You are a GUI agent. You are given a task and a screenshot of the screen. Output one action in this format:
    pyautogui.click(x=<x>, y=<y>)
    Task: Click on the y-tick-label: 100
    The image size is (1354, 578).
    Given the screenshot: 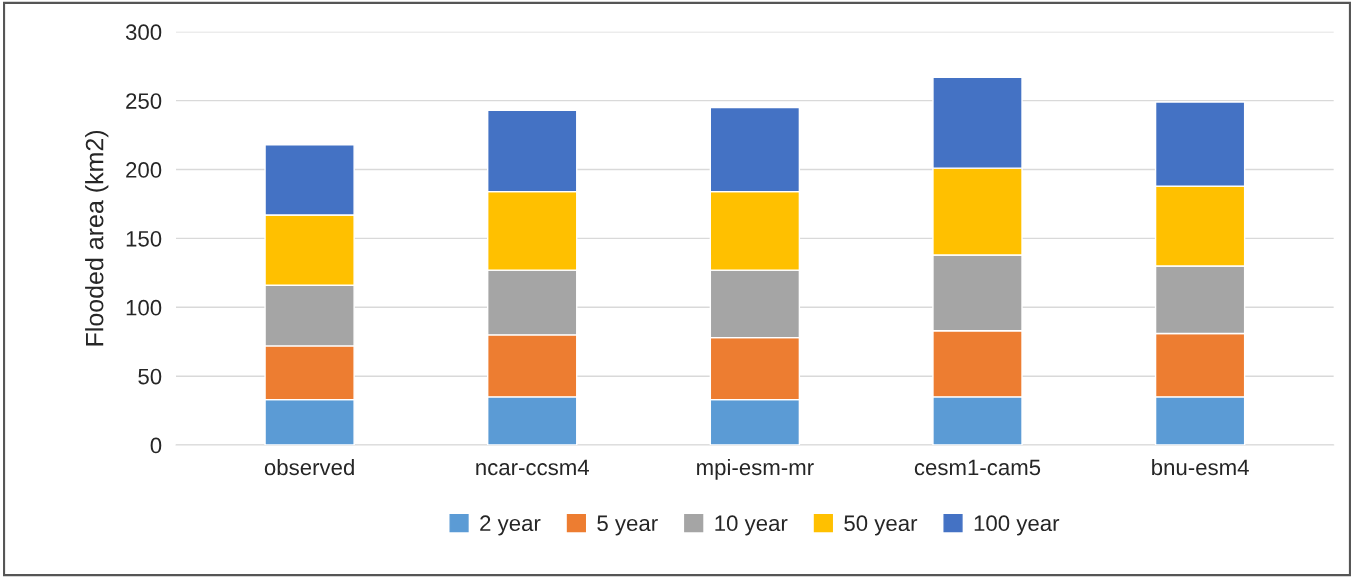 What is the action you would take?
    pyautogui.click(x=144, y=307)
    